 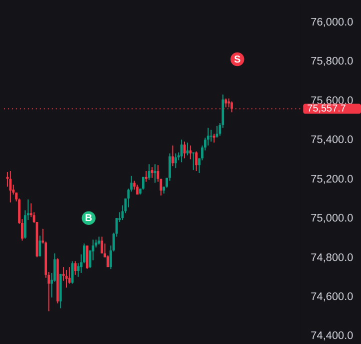 What do you see at coordinates (88, 218) in the screenshot?
I see `annotation: B` at bounding box center [88, 218].